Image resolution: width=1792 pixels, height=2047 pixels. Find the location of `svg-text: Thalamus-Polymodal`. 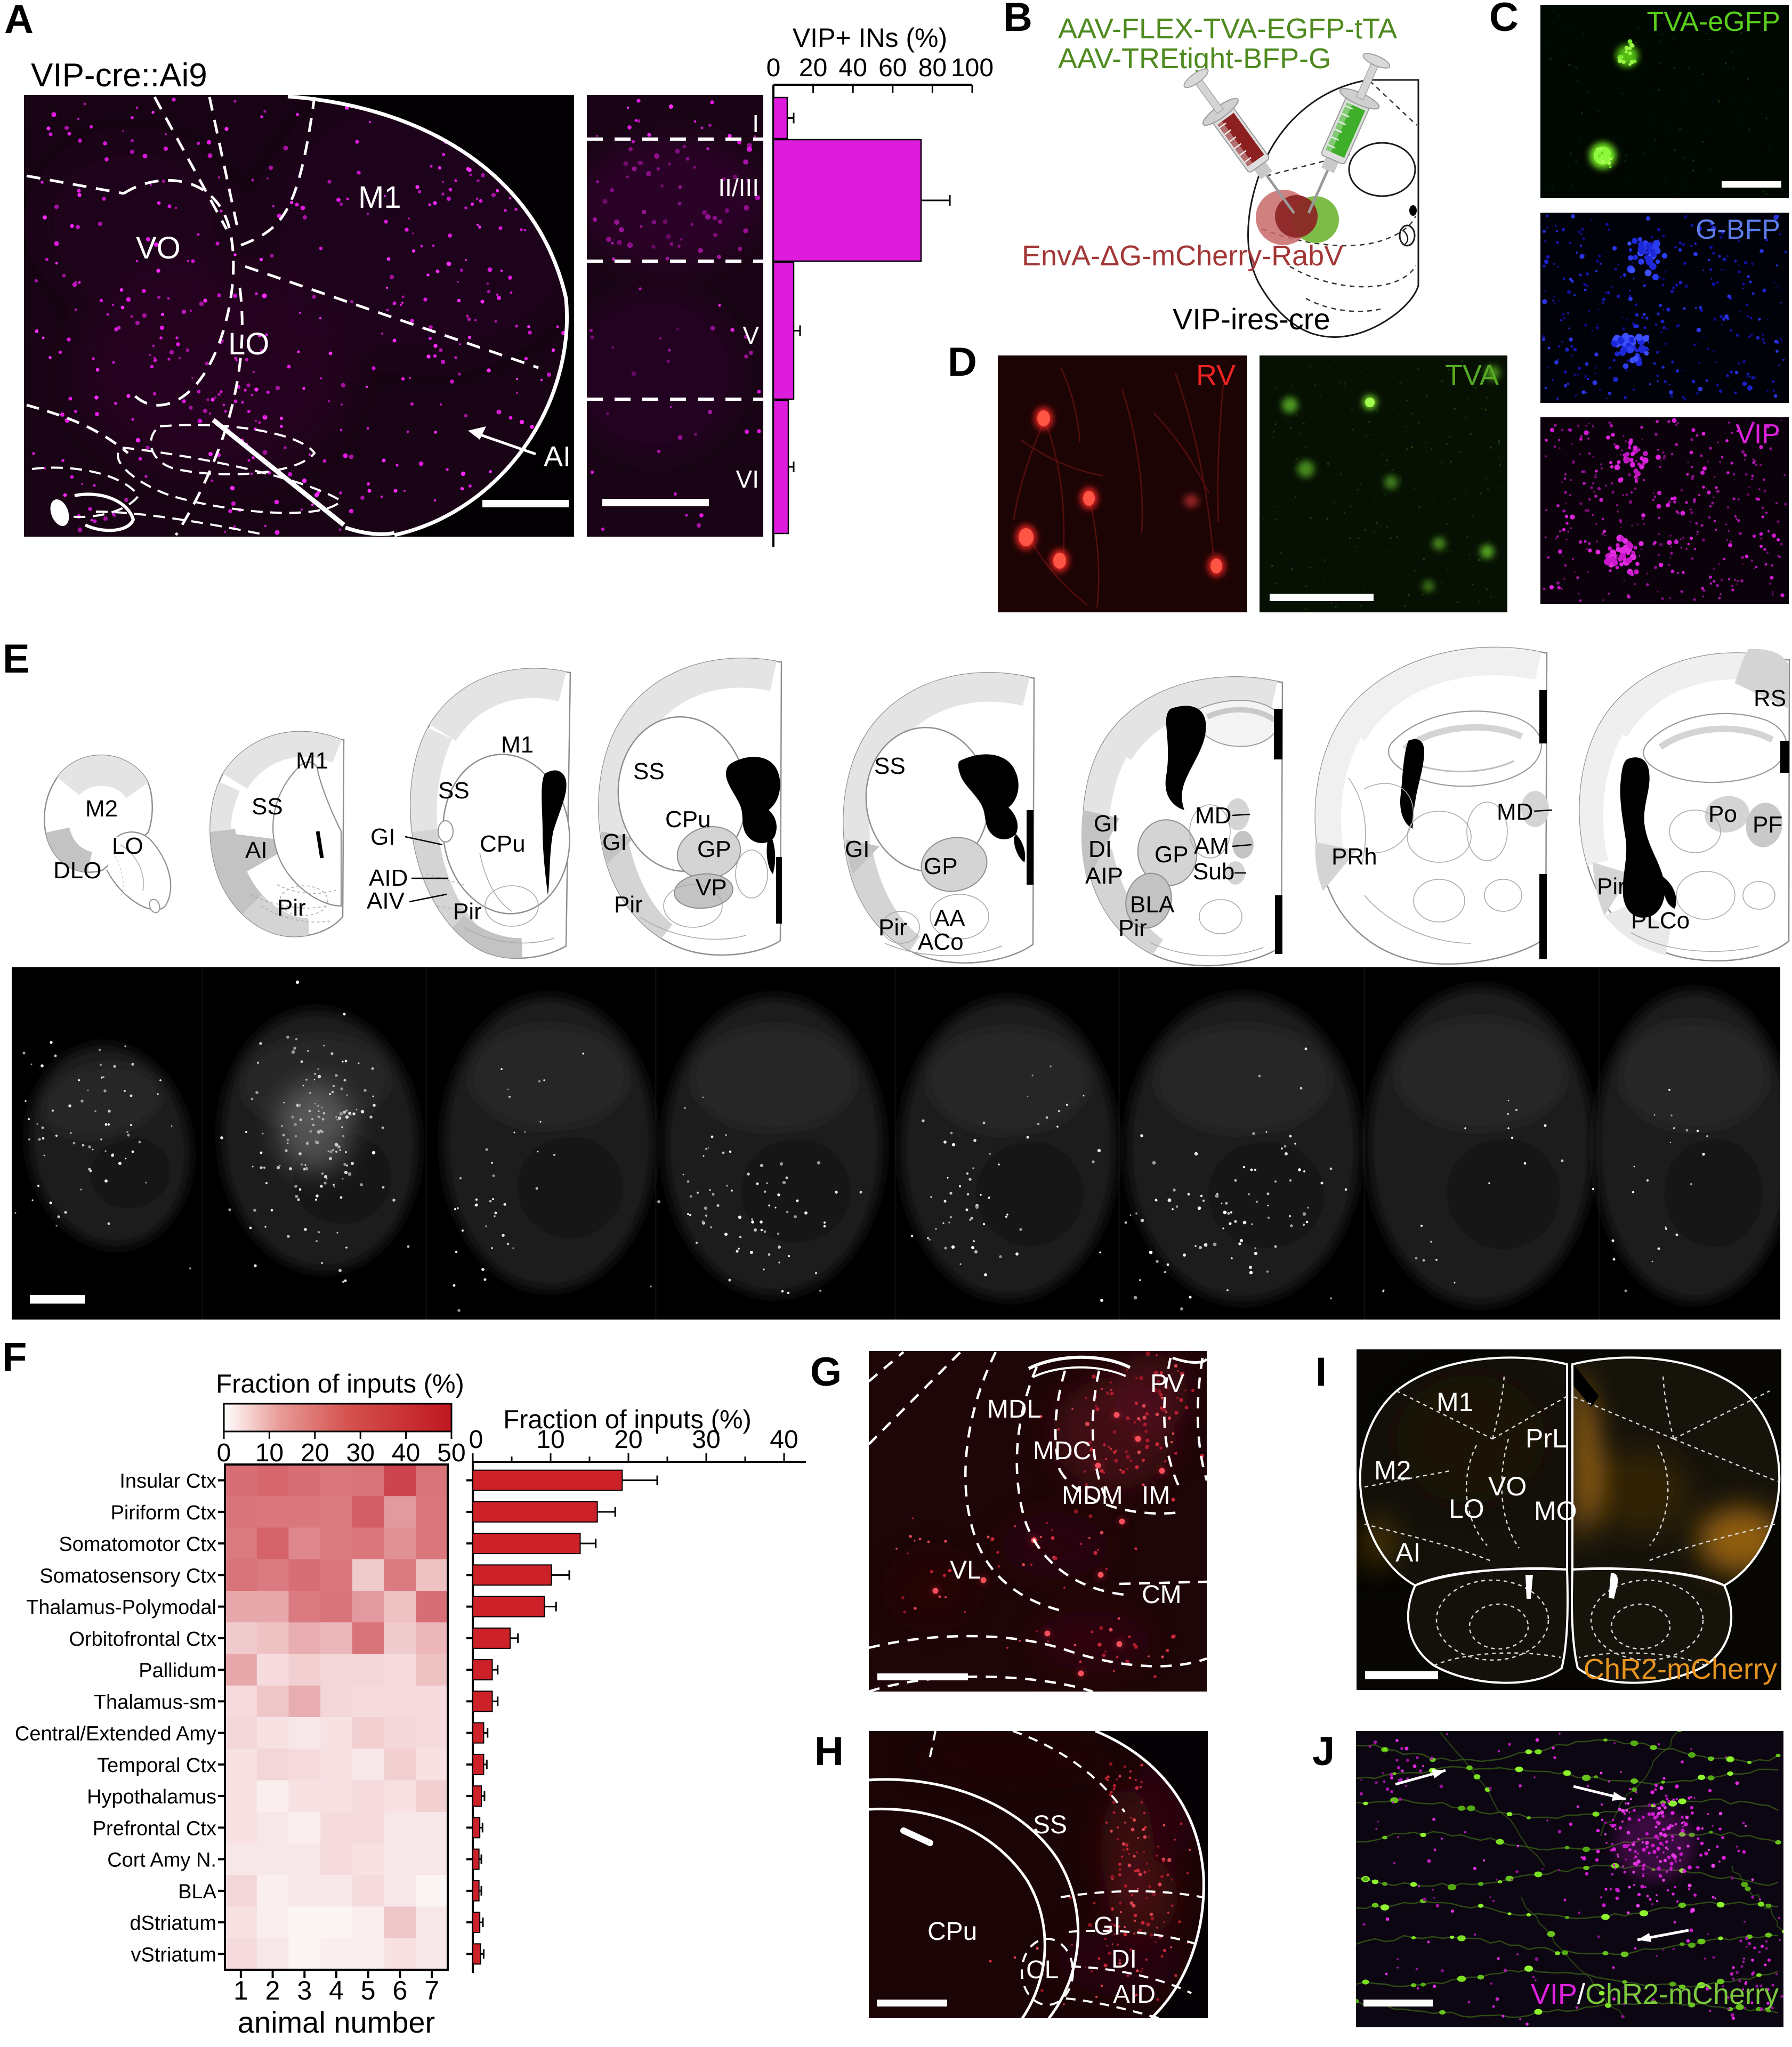

svg-text: Thalamus-Polymodal is located at coordinates (121, 1608).